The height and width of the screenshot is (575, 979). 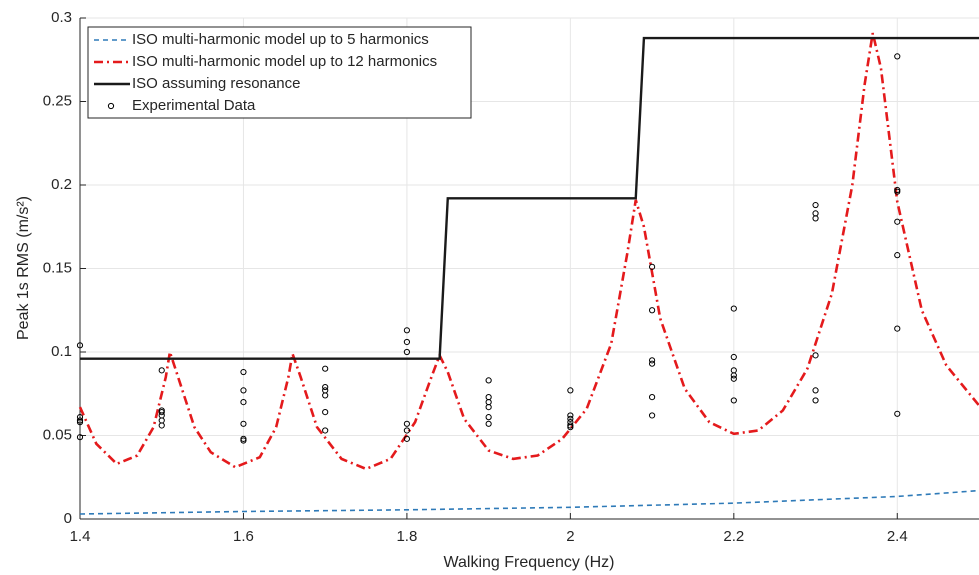 What do you see at coordinates (406, 536) in the screenshot?
I see `x-tick-label: 1.8` at bounding box center [406, 536].